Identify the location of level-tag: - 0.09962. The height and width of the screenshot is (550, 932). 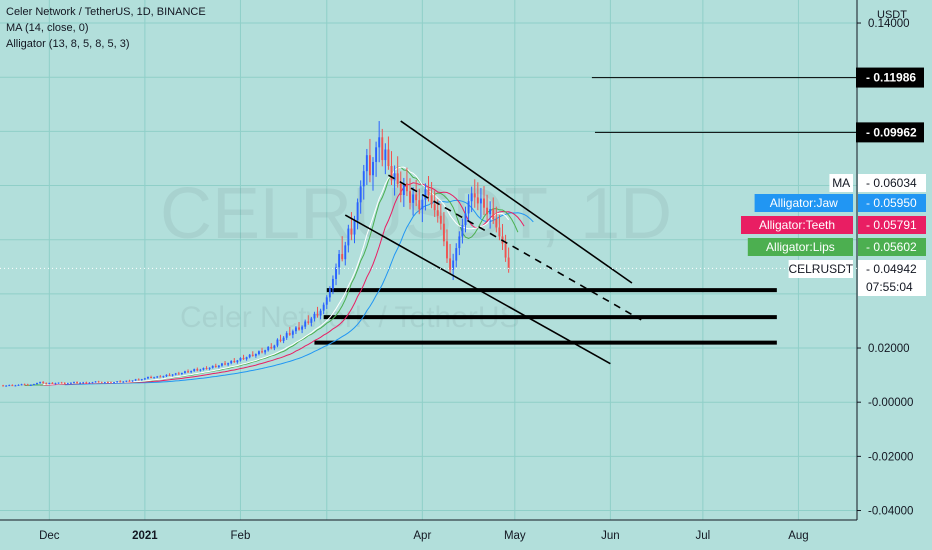
(890, 132).